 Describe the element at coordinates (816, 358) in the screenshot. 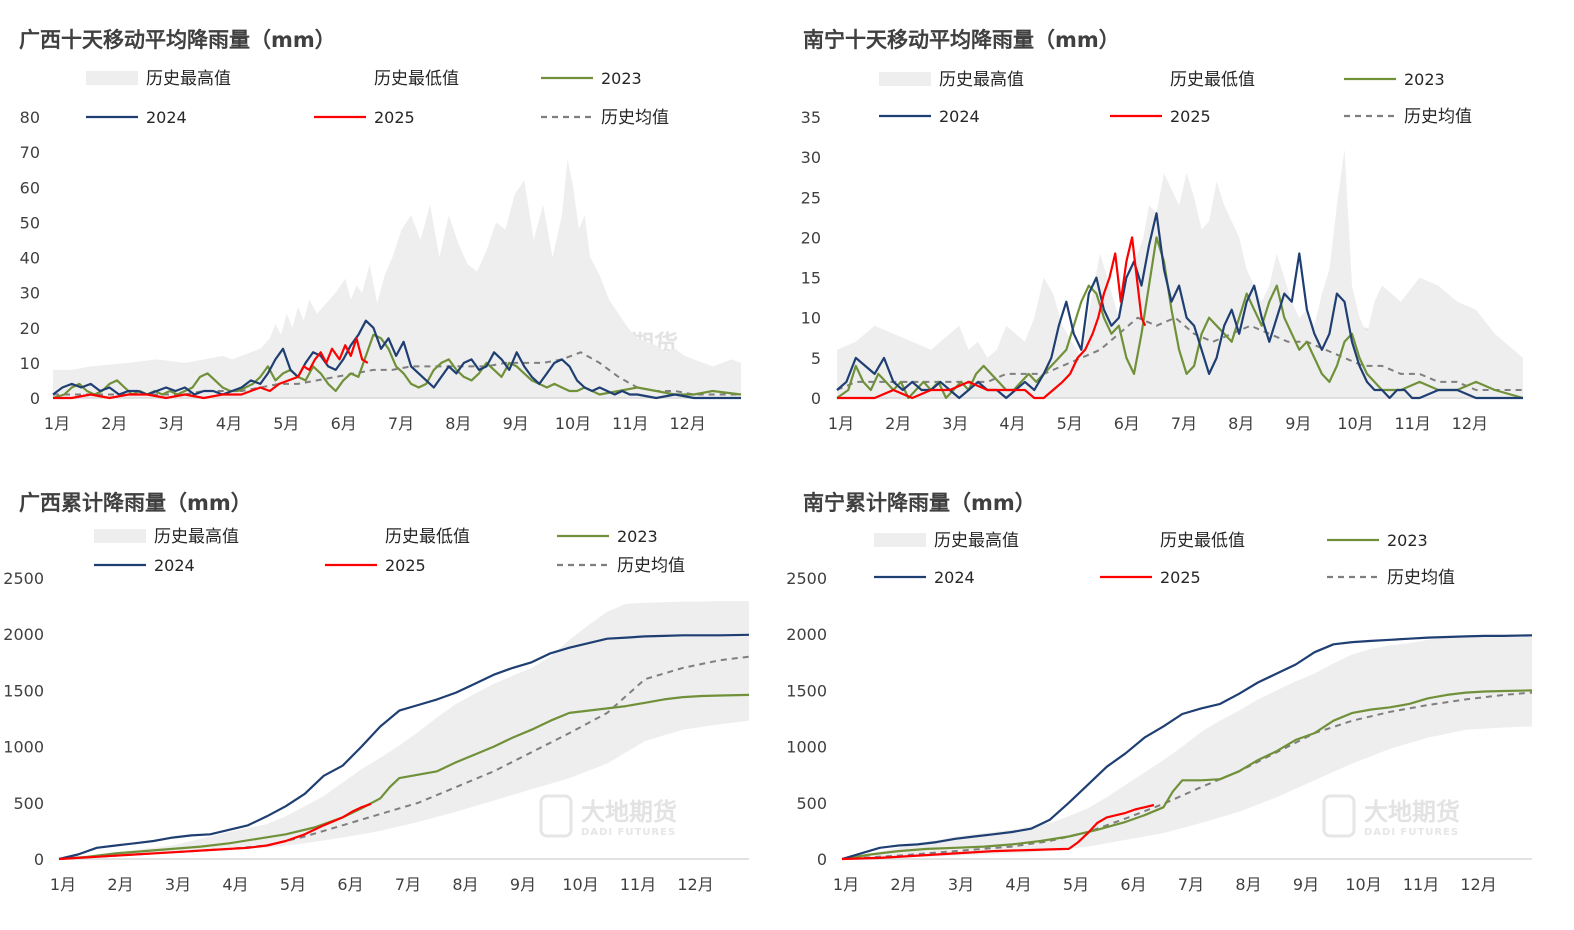

I see `y-tick-label: 5` at that location.